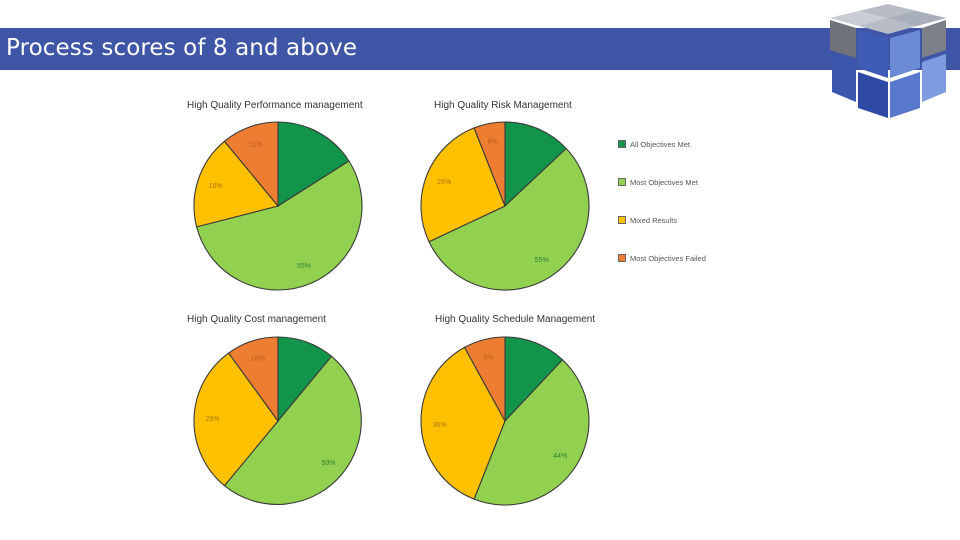 The width and height of the screenshot is (960, 540). What do you see at coordinates (664, 182) in the screenshot?
I see `legend-label: Most Objectives Met` at bounding box center [664, 182].